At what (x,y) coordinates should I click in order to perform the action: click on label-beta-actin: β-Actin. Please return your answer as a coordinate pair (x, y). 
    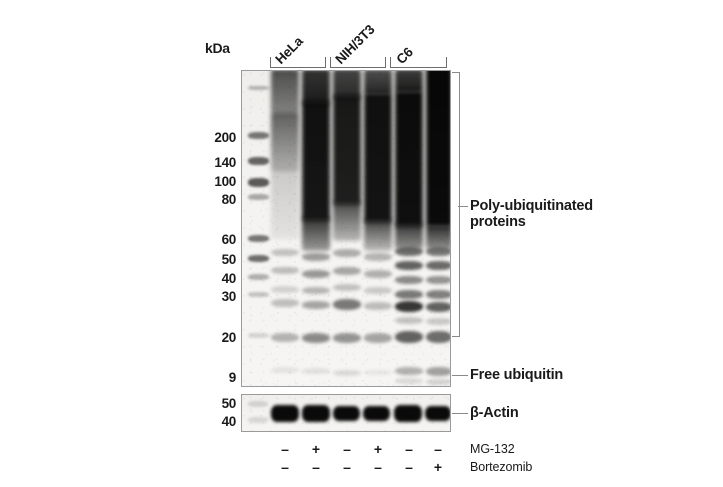
    Looking at the image, I should click on (494, 413).